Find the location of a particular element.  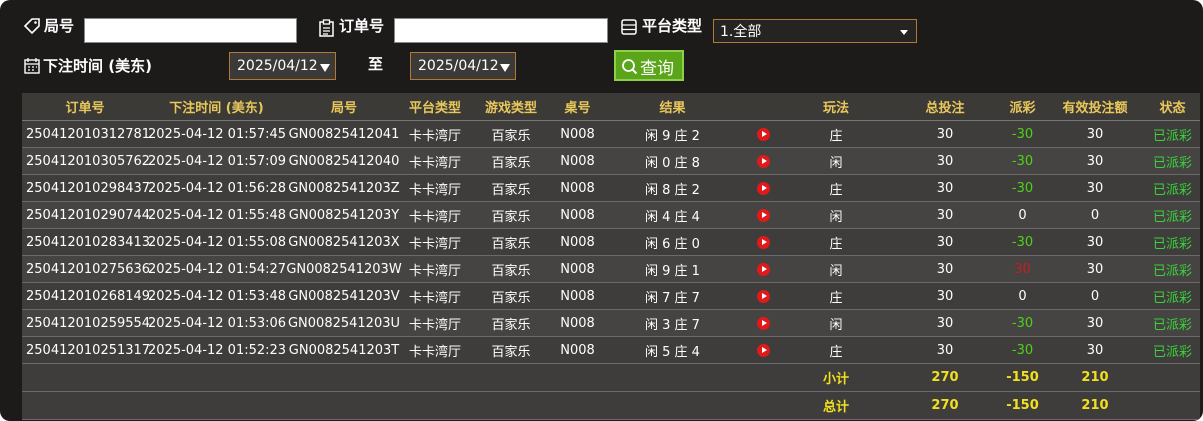

total-total-bet: 270 is located at coordinates (945, 405).